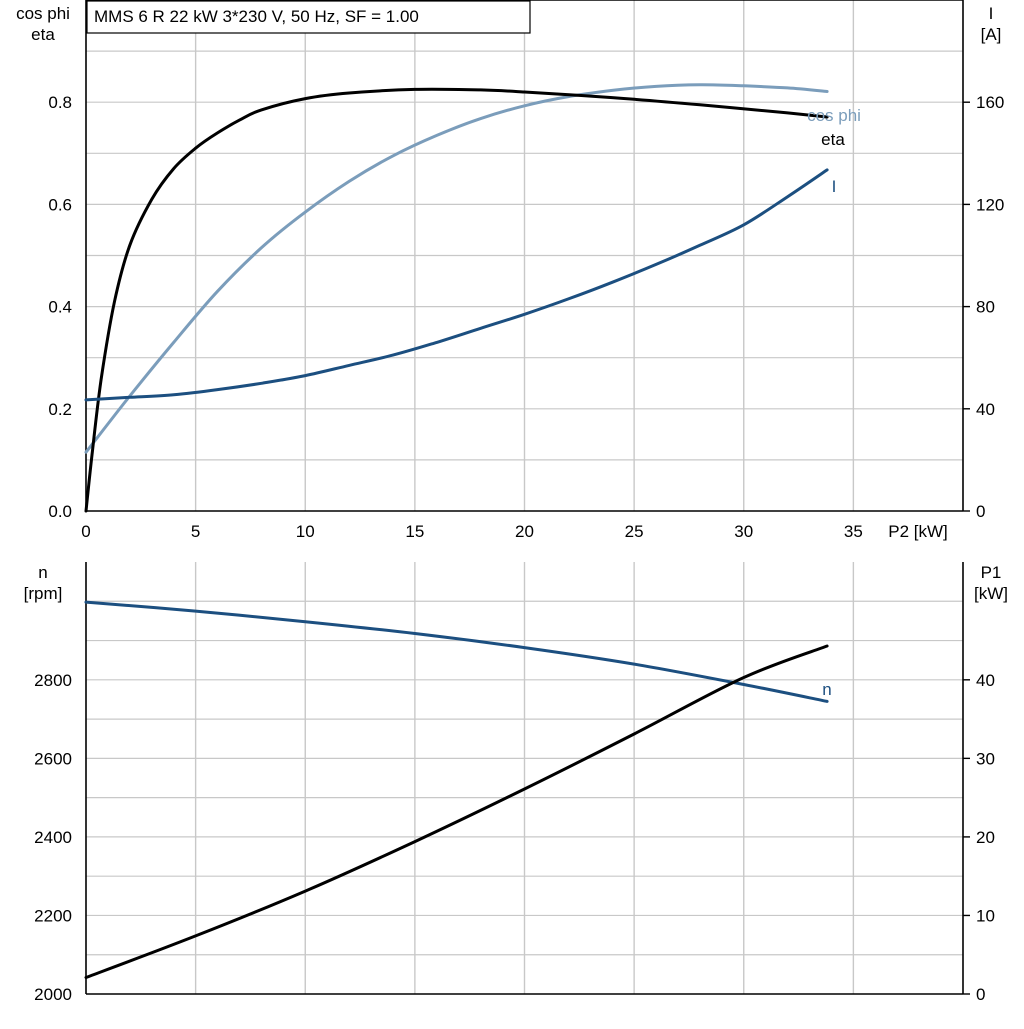 This screenshot has height=1029, width=1024. What do you see at coordinates (743, 531) in the screenshot?
I see `x-tick-label: 30` at bounding box center [743, 531].